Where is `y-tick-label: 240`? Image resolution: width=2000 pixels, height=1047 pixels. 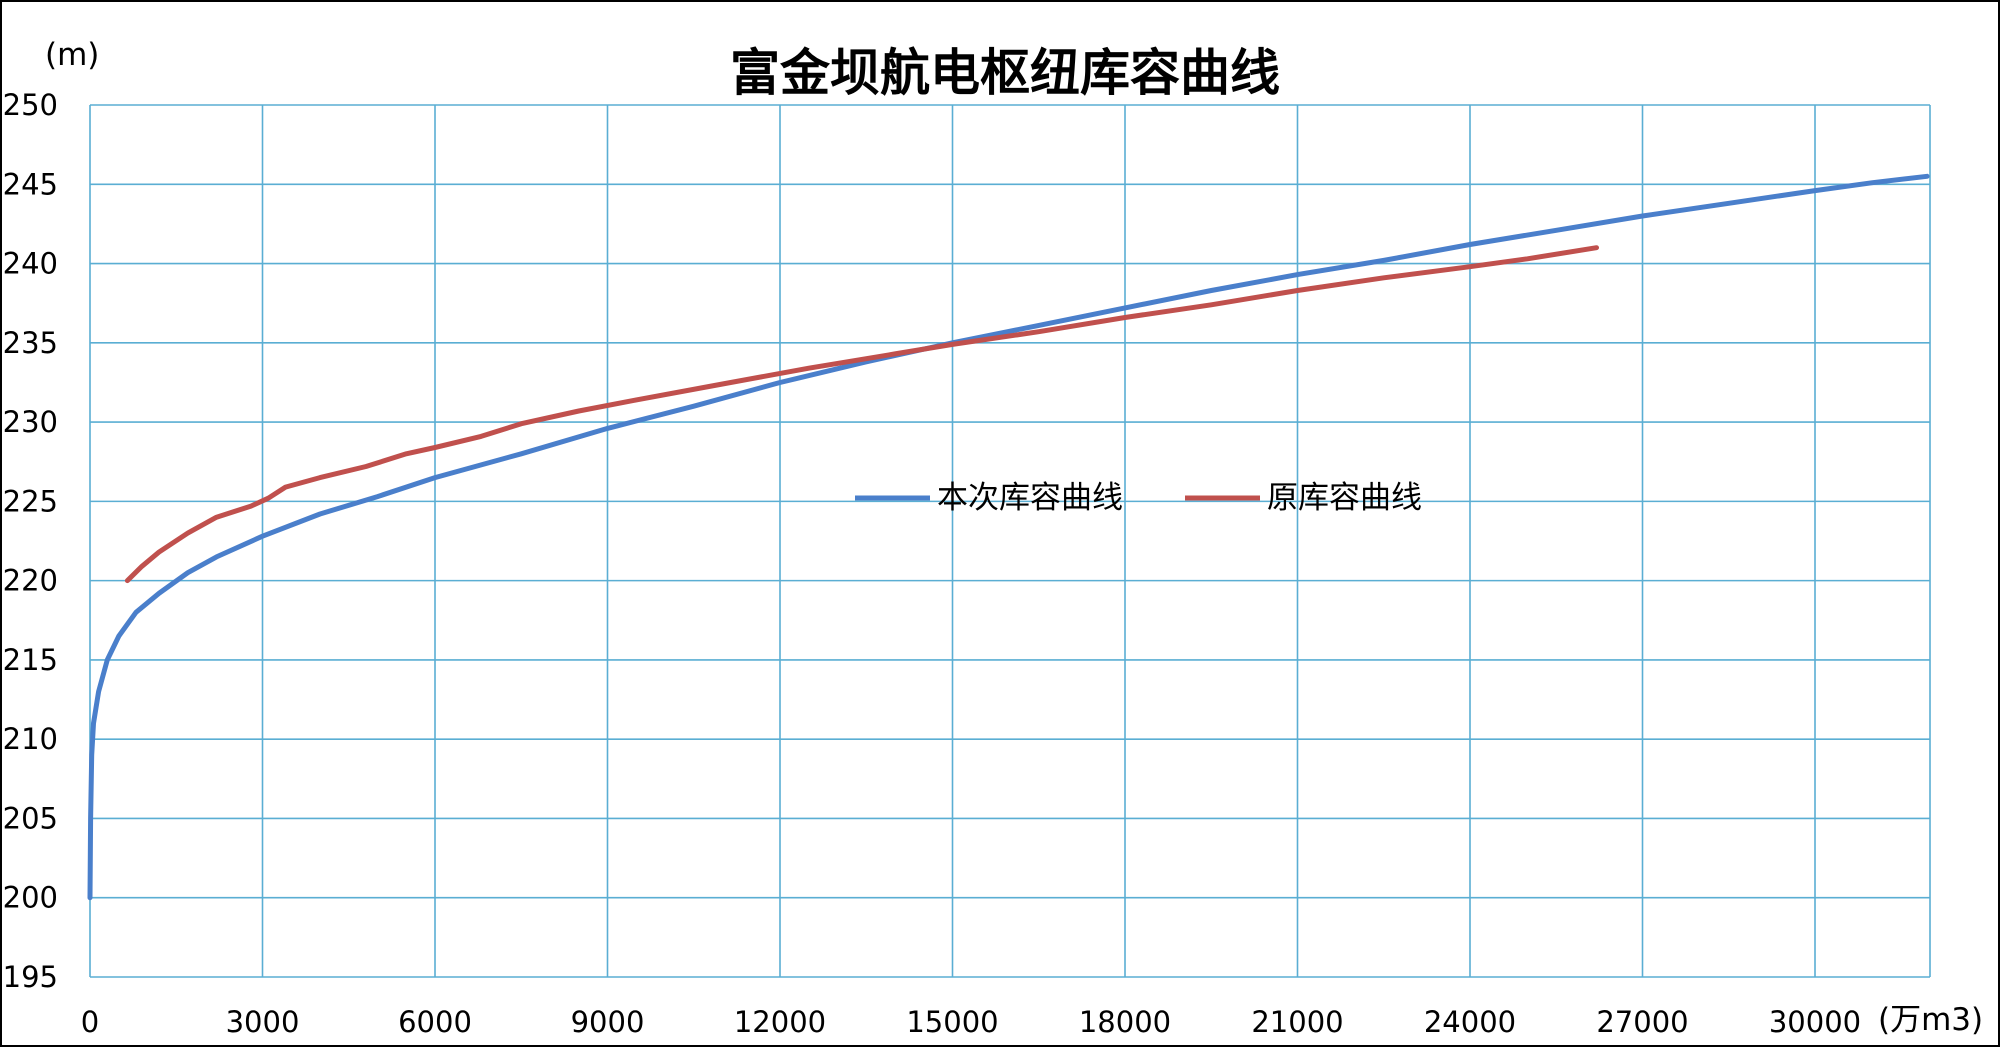
y-tick-label: 240 is located at coordinates (30, 264).